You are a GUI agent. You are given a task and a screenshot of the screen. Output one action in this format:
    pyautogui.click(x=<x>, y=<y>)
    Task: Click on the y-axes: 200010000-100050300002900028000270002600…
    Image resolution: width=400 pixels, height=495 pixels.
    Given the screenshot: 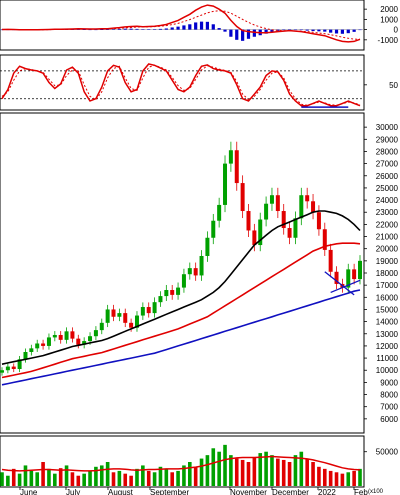 What is the action you would take?
    pyautogui.click(x=381, y=231)
    